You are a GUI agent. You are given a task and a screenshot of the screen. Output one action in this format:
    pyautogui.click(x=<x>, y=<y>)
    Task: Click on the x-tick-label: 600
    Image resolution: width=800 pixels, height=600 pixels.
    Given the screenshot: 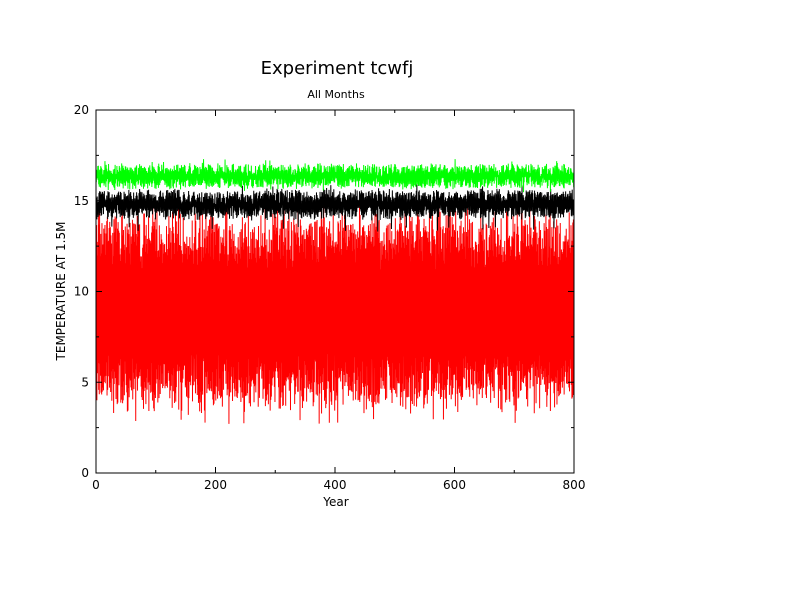 What is the action you would take?
    pyautogui.click(x=454, y=485)
    